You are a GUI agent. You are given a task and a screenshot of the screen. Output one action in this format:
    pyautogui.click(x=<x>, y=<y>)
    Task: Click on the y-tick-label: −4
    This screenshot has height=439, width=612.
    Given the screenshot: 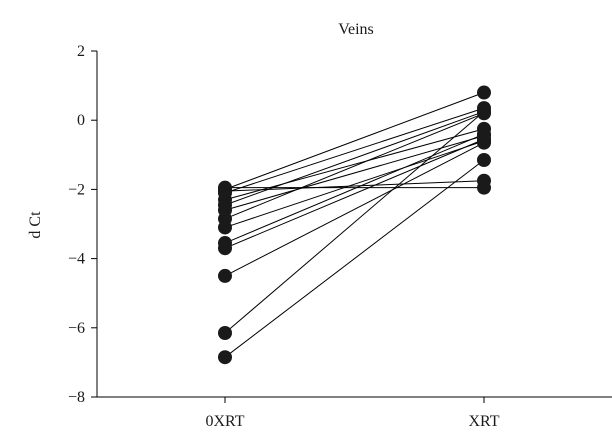 What is the action you would take?
    pyautogui.click(x=76, y=259)
    